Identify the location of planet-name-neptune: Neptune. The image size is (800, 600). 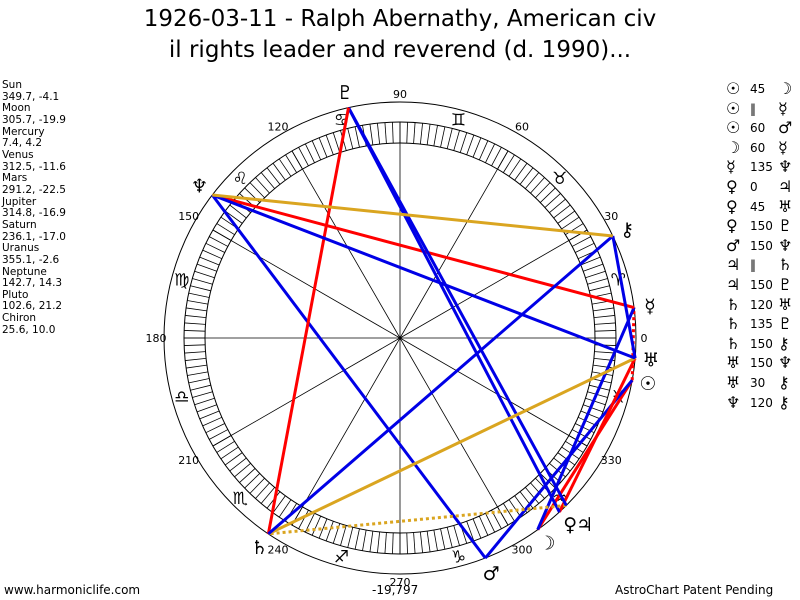
(24, 271).